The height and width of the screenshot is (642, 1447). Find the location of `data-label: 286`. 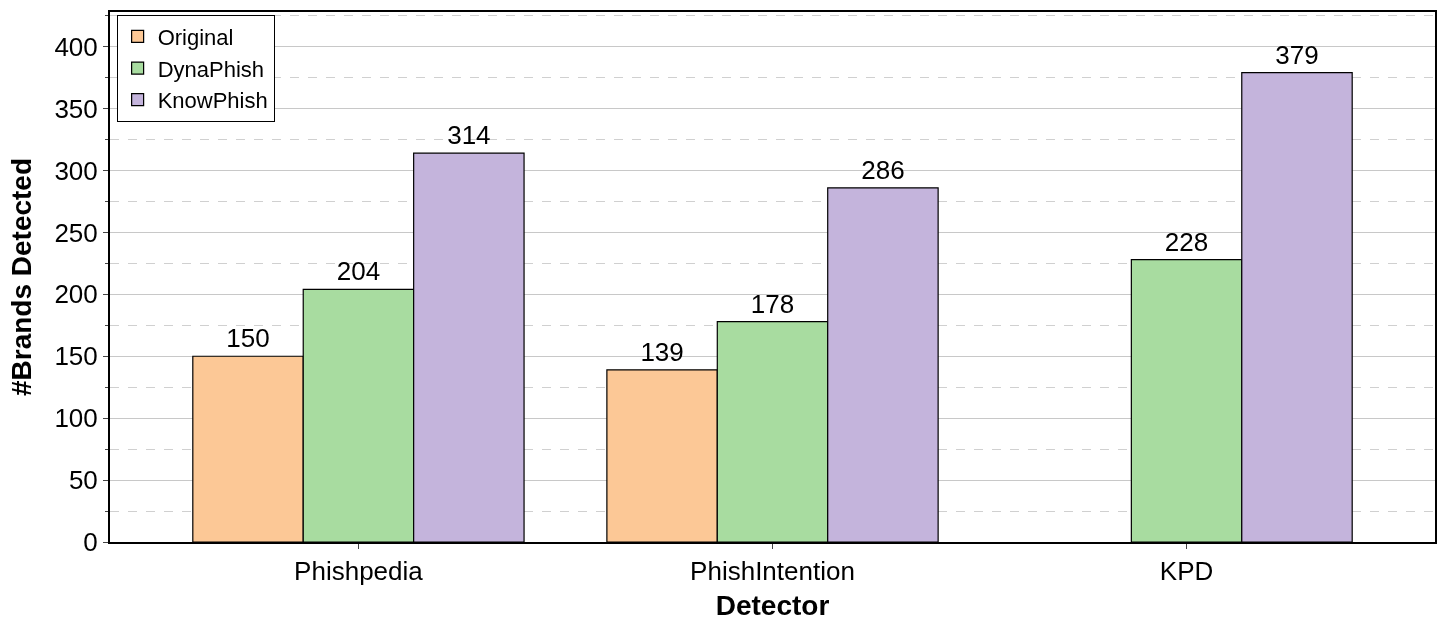

data-label: 286 is located at coordinates (883, 169).